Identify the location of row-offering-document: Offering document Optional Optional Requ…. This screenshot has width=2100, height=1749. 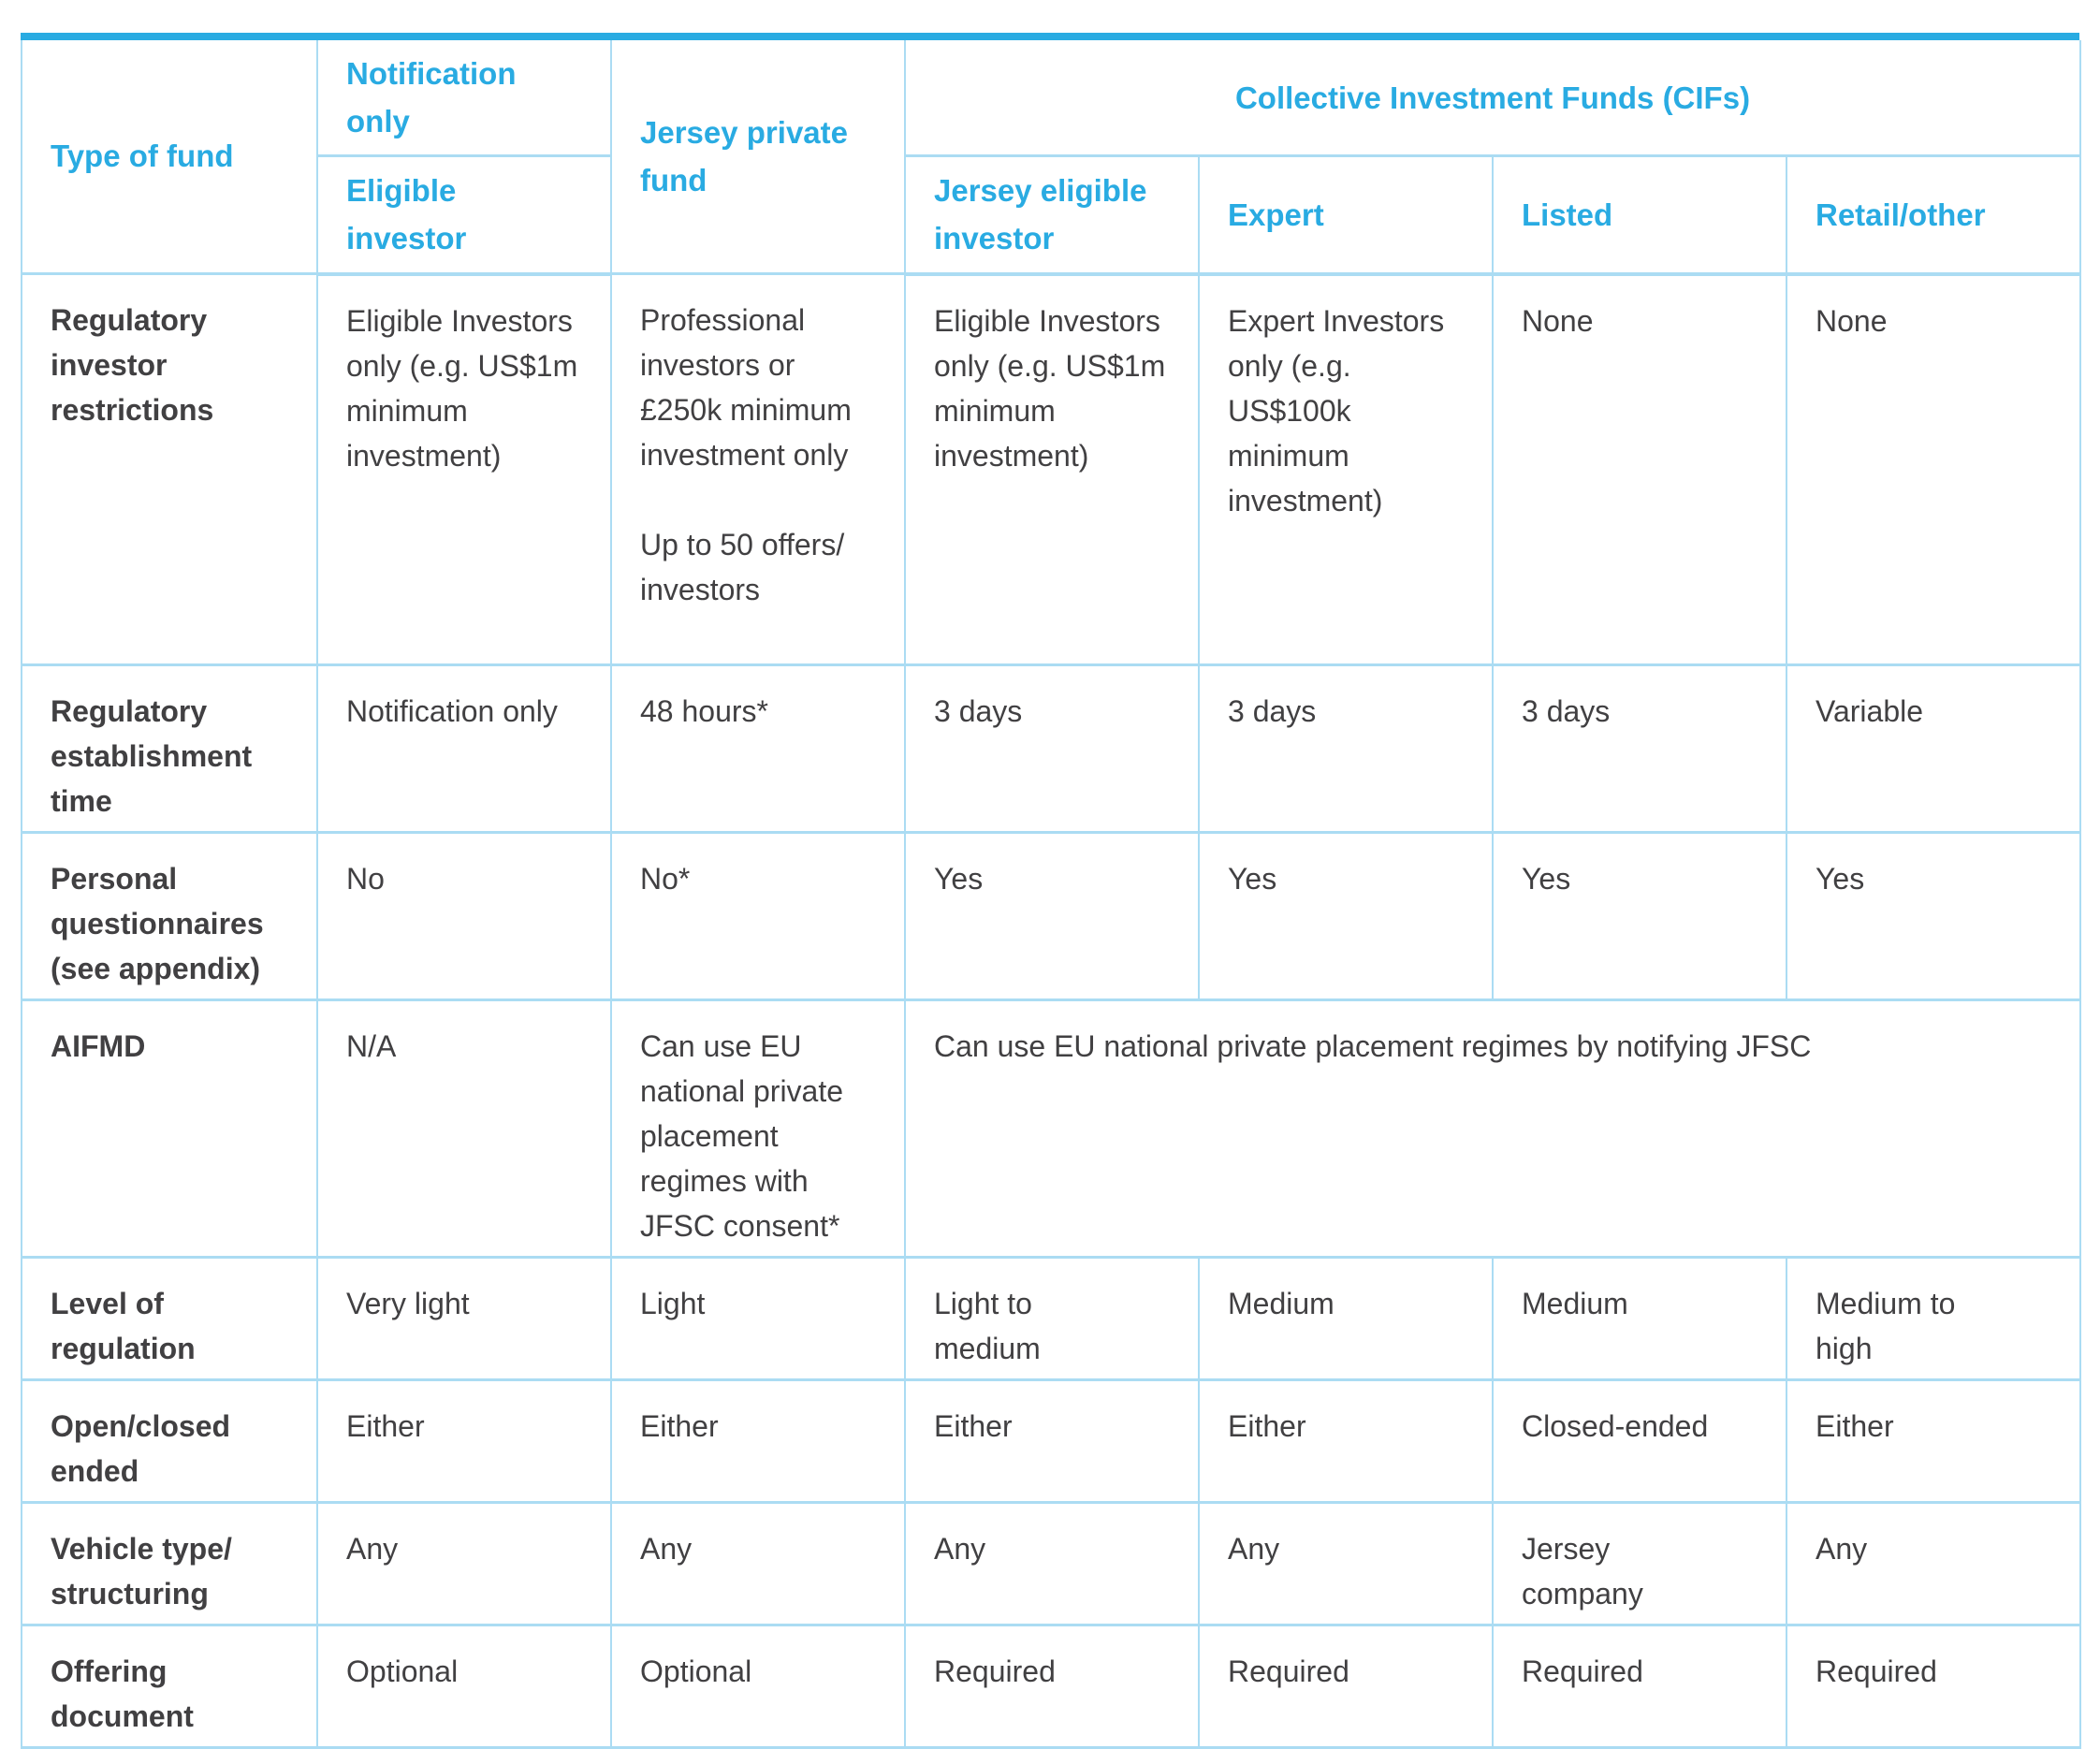
(1051, 1687).